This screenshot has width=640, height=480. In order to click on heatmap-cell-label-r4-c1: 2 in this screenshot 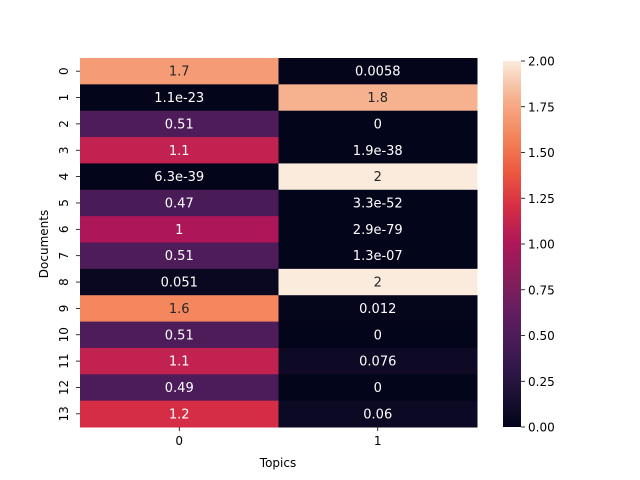, I will do `click(378, 177)`.